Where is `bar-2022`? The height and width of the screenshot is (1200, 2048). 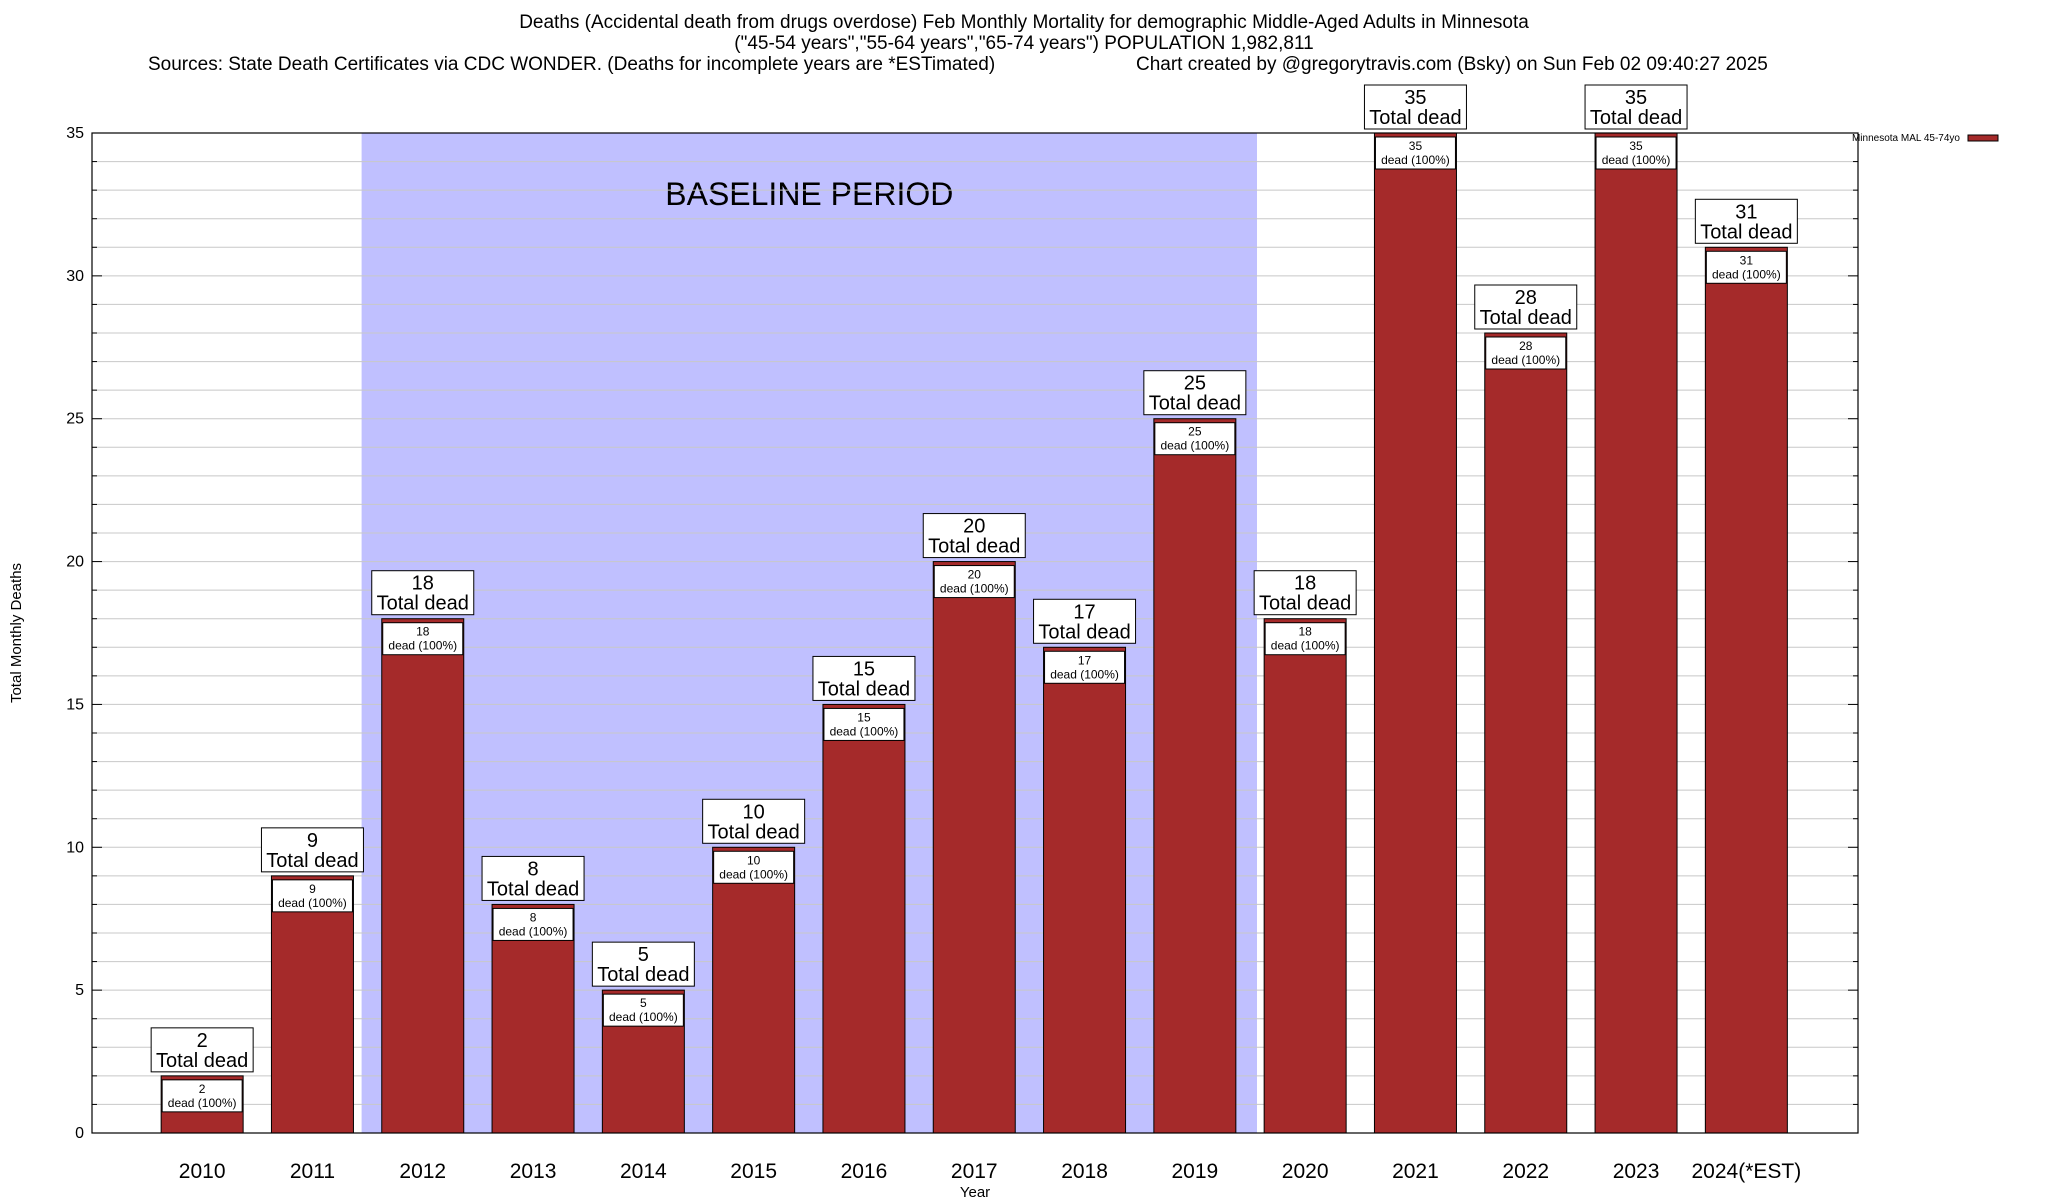 bar-2022 is located at coordinates (1526, 733).